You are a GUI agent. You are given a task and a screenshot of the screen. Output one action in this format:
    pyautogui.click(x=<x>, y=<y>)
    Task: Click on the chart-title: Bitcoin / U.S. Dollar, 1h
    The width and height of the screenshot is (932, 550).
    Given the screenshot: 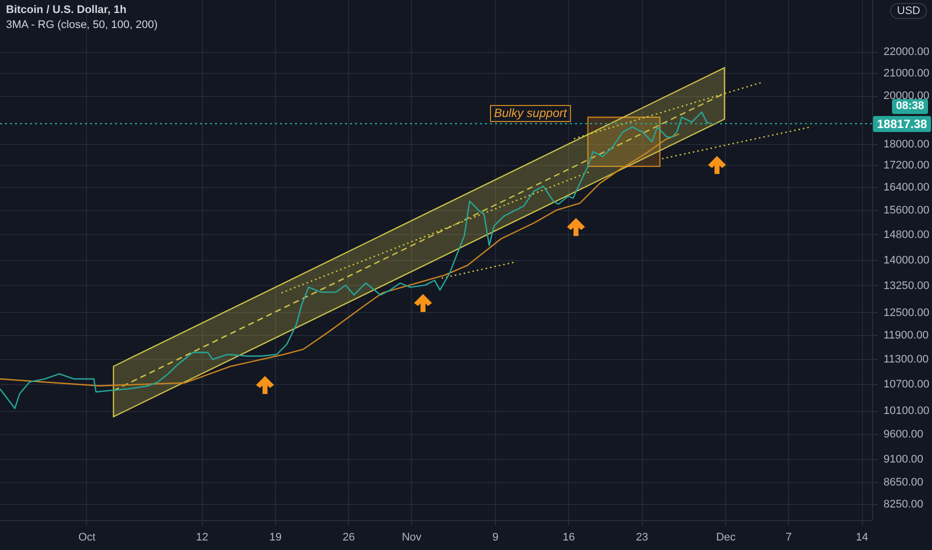 What is the action you would take?
    pyautogui.click(x=66, y=10)
    